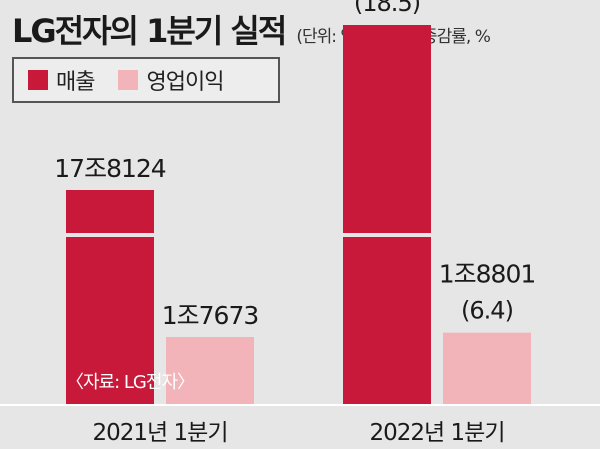 Image resolution: width=600 pixels, height=449 pixels. I want to click on value-label-operating-profit-1: 1조7673, so click(210, 315).